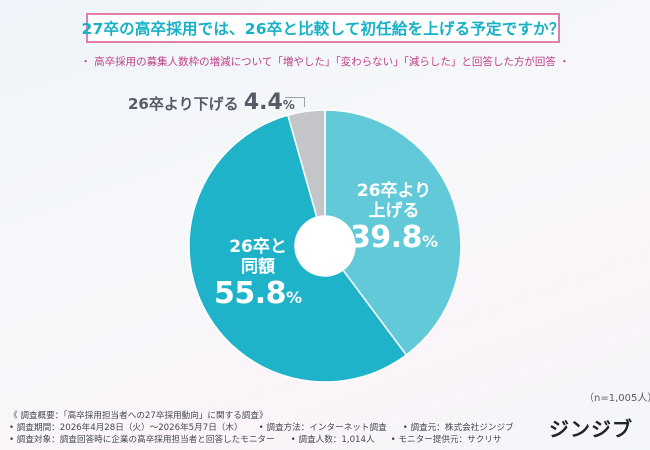 Image resolution: width=650 pixels, height=450 pixels. I want to click on label-same-line2: 同額, so click(258, 266).